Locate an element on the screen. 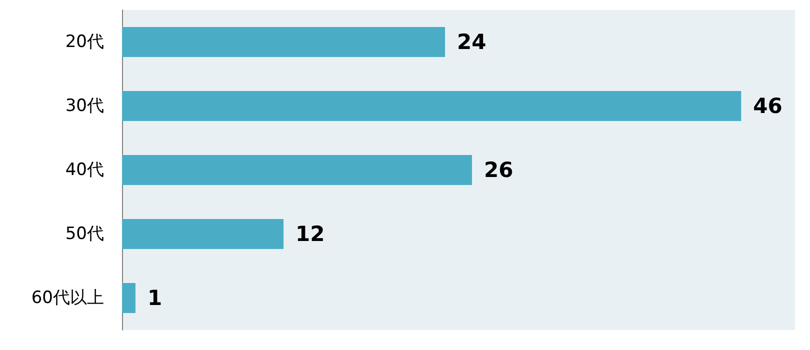  data-label: 26 is located at coordinates (499, 170).